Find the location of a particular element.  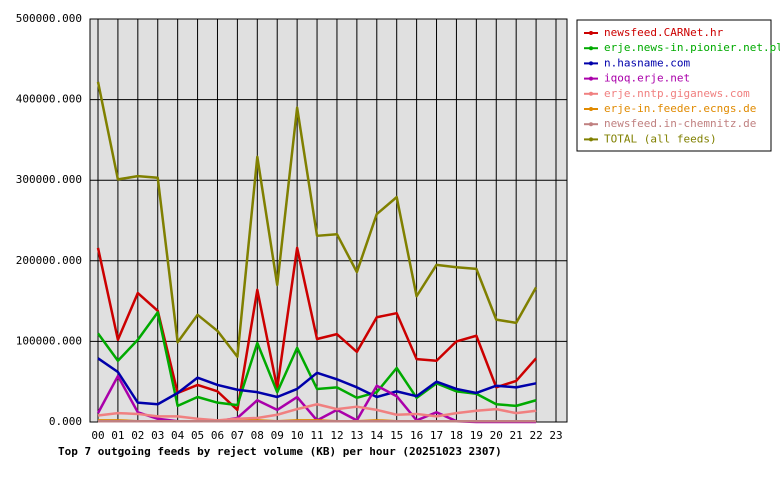

x-tick-label: 14 is located at coordinates (377, 435).